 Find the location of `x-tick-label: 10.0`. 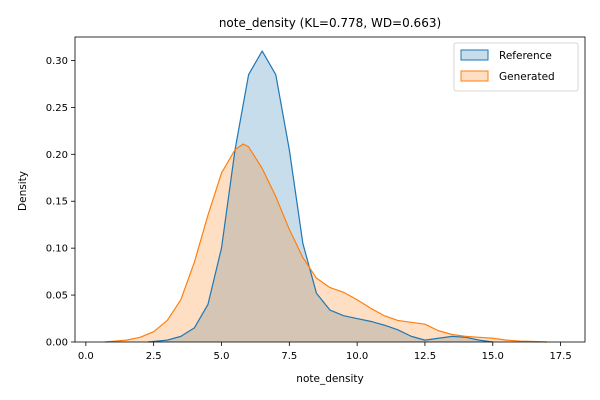

x-tick-label: 10.0 is located at coordinates (357, 356).